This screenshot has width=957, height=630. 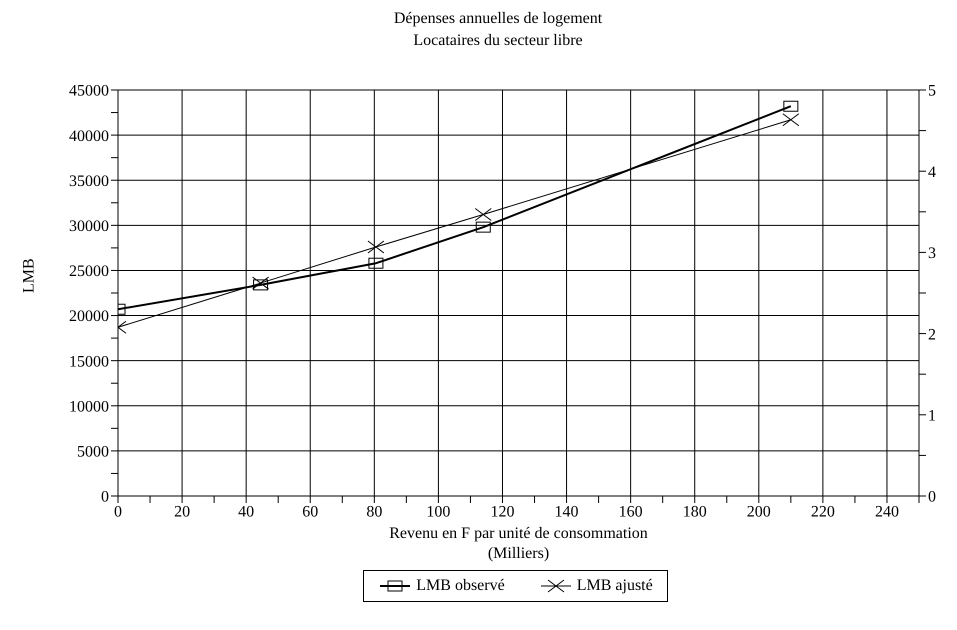 I want to click on x-tick-label: 0, so click(x=118, y=511).